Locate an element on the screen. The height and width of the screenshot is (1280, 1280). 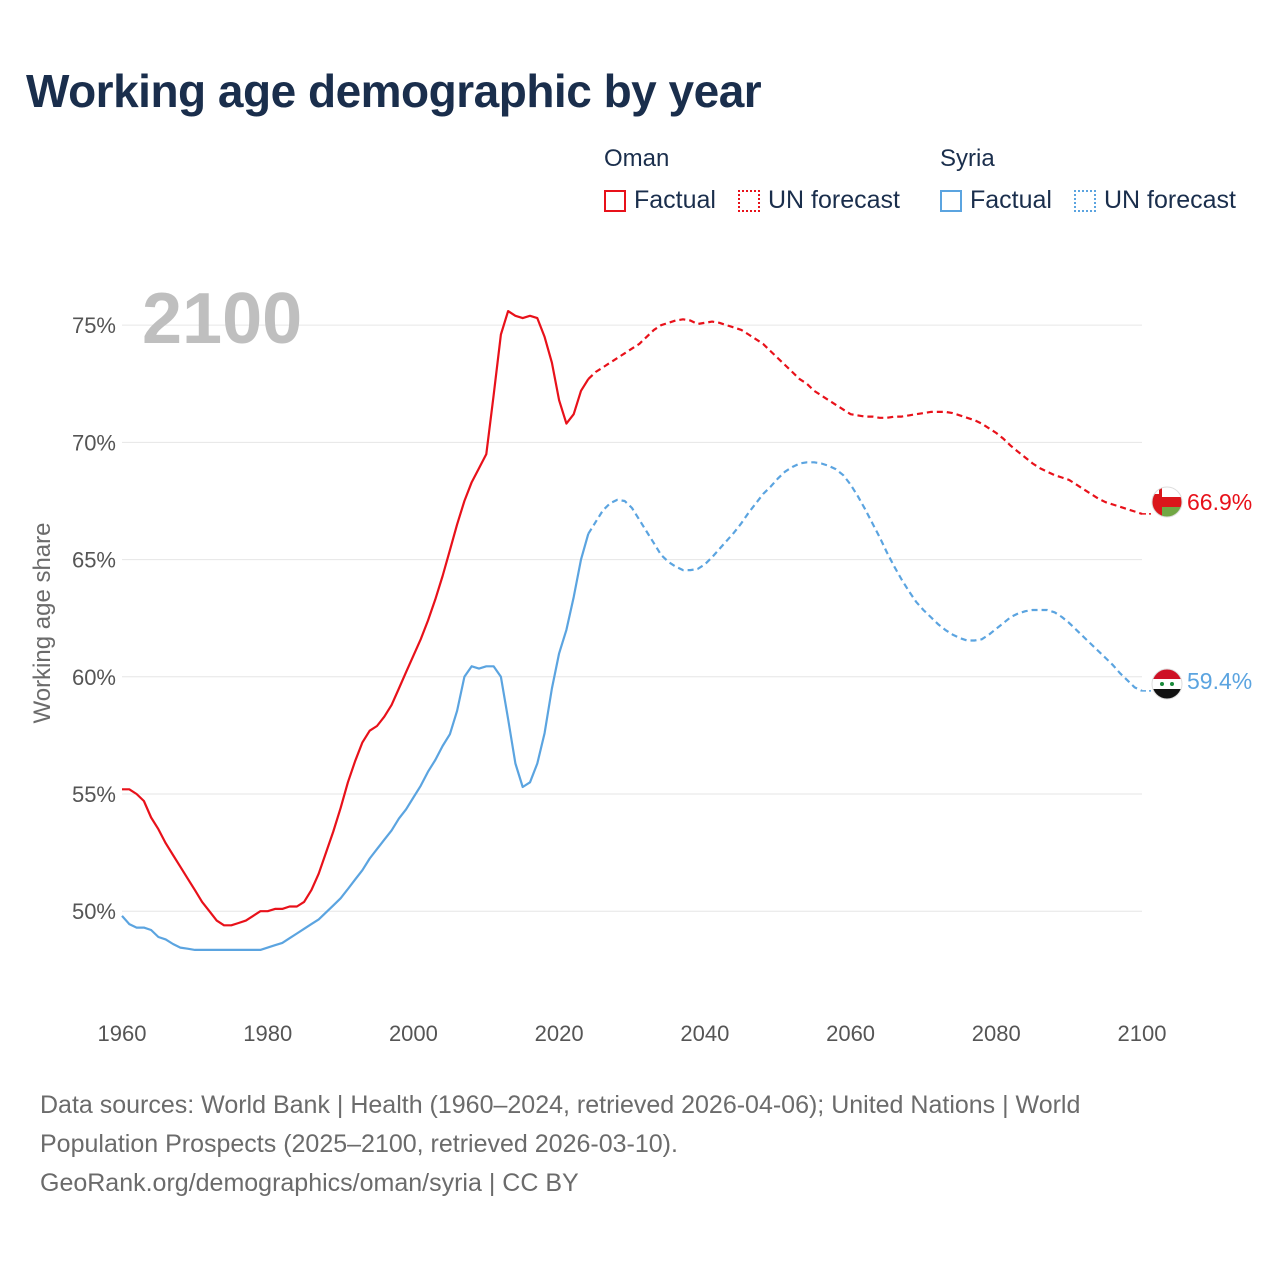
legend-oman-forecast: UN forecast is located at coordinates (819, 200).